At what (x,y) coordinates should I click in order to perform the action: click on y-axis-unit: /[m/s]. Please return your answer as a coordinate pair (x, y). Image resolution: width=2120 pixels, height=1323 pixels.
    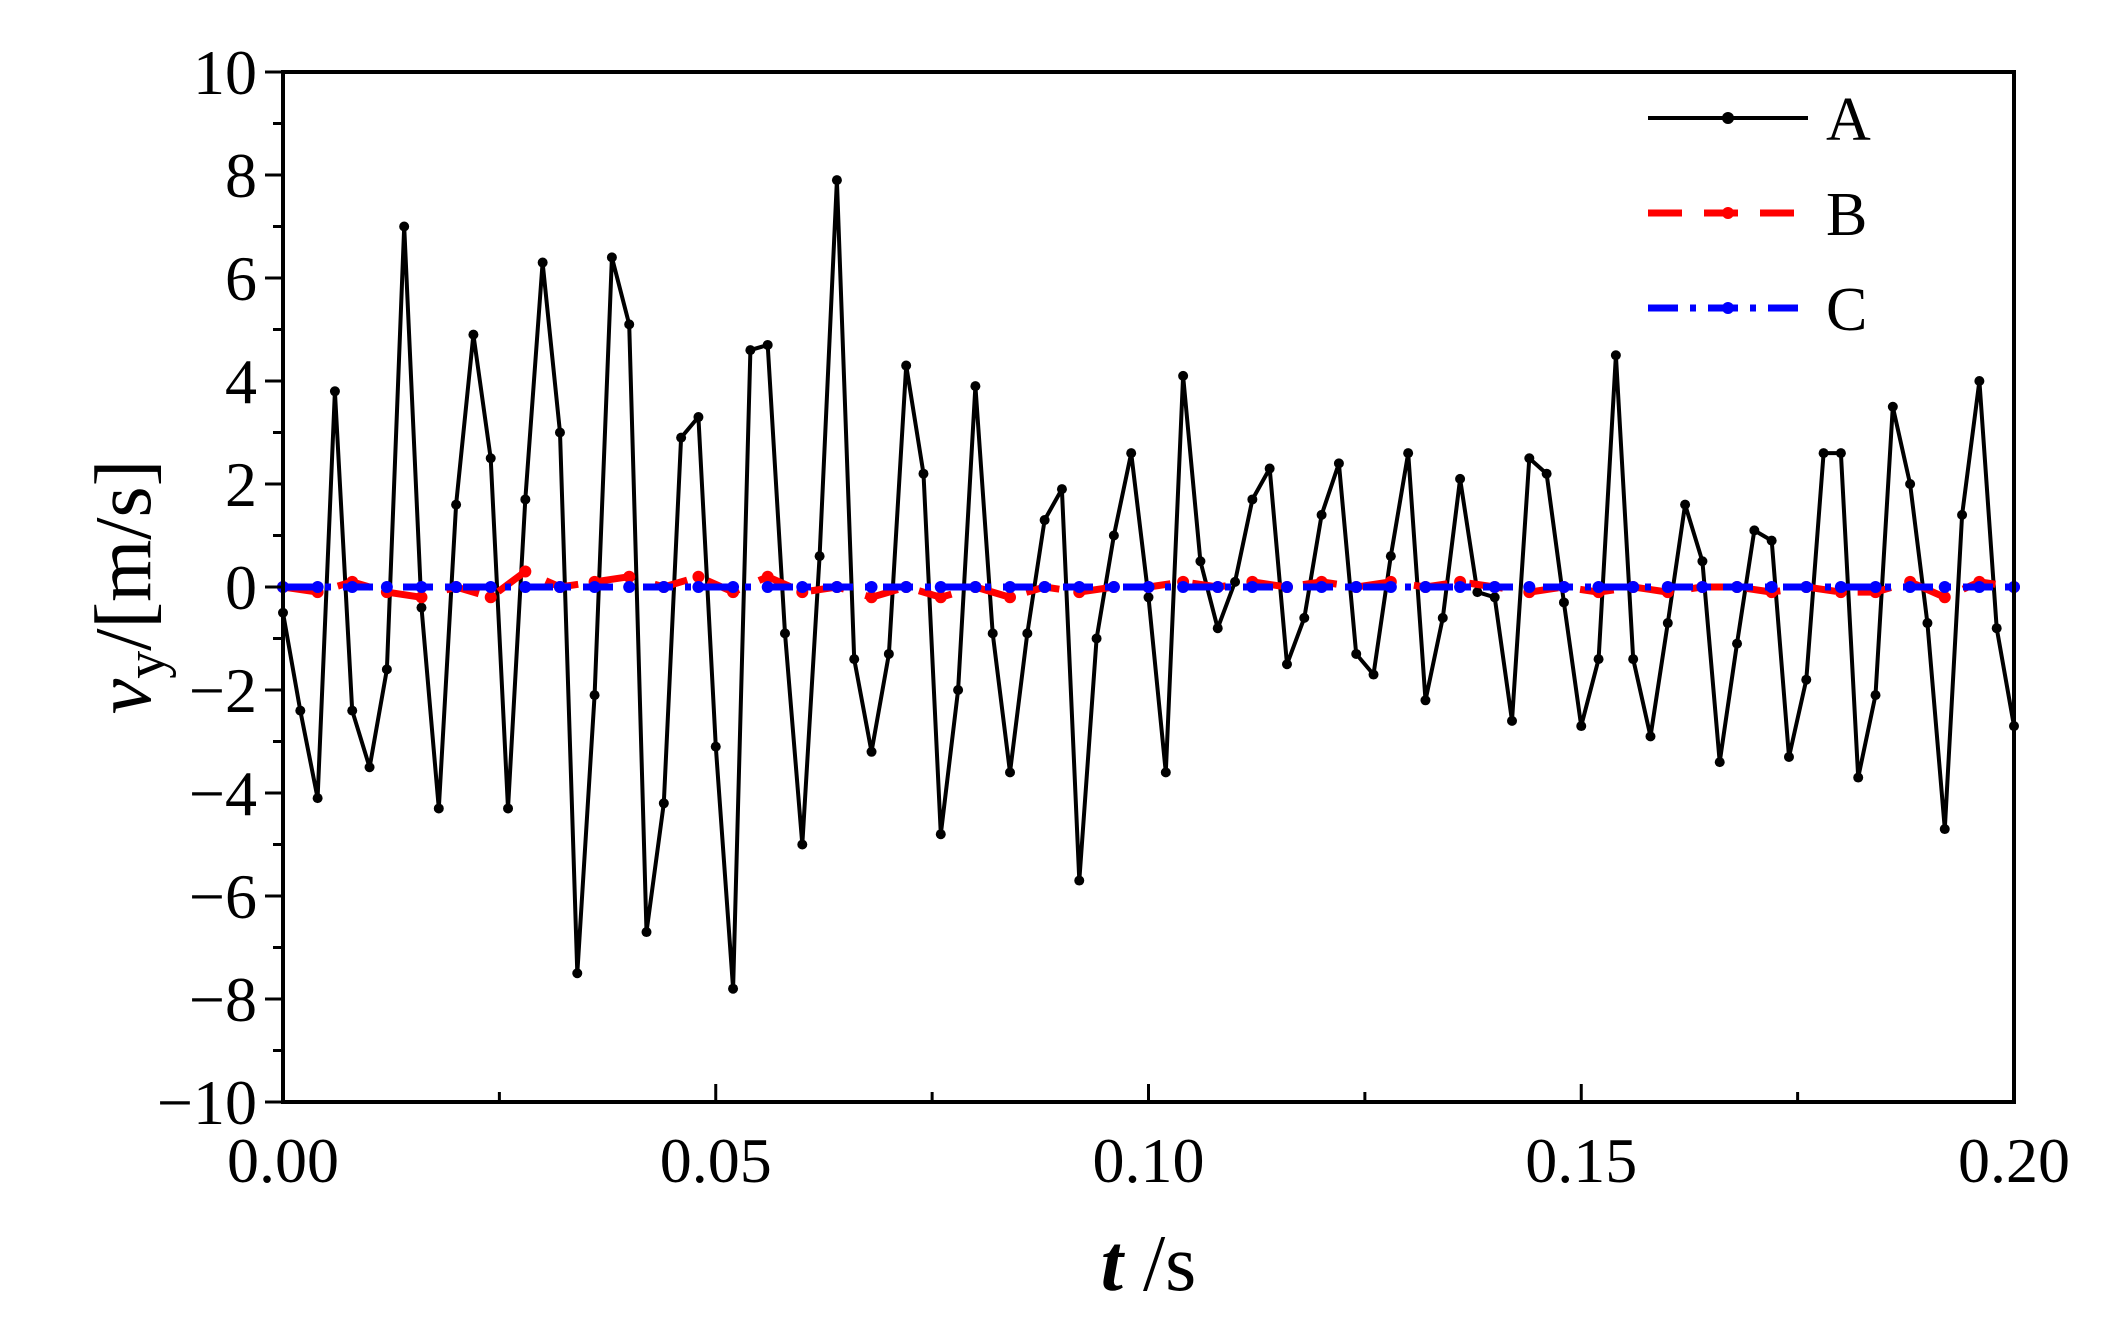
    Looking at the image, I should click on (124, 555).